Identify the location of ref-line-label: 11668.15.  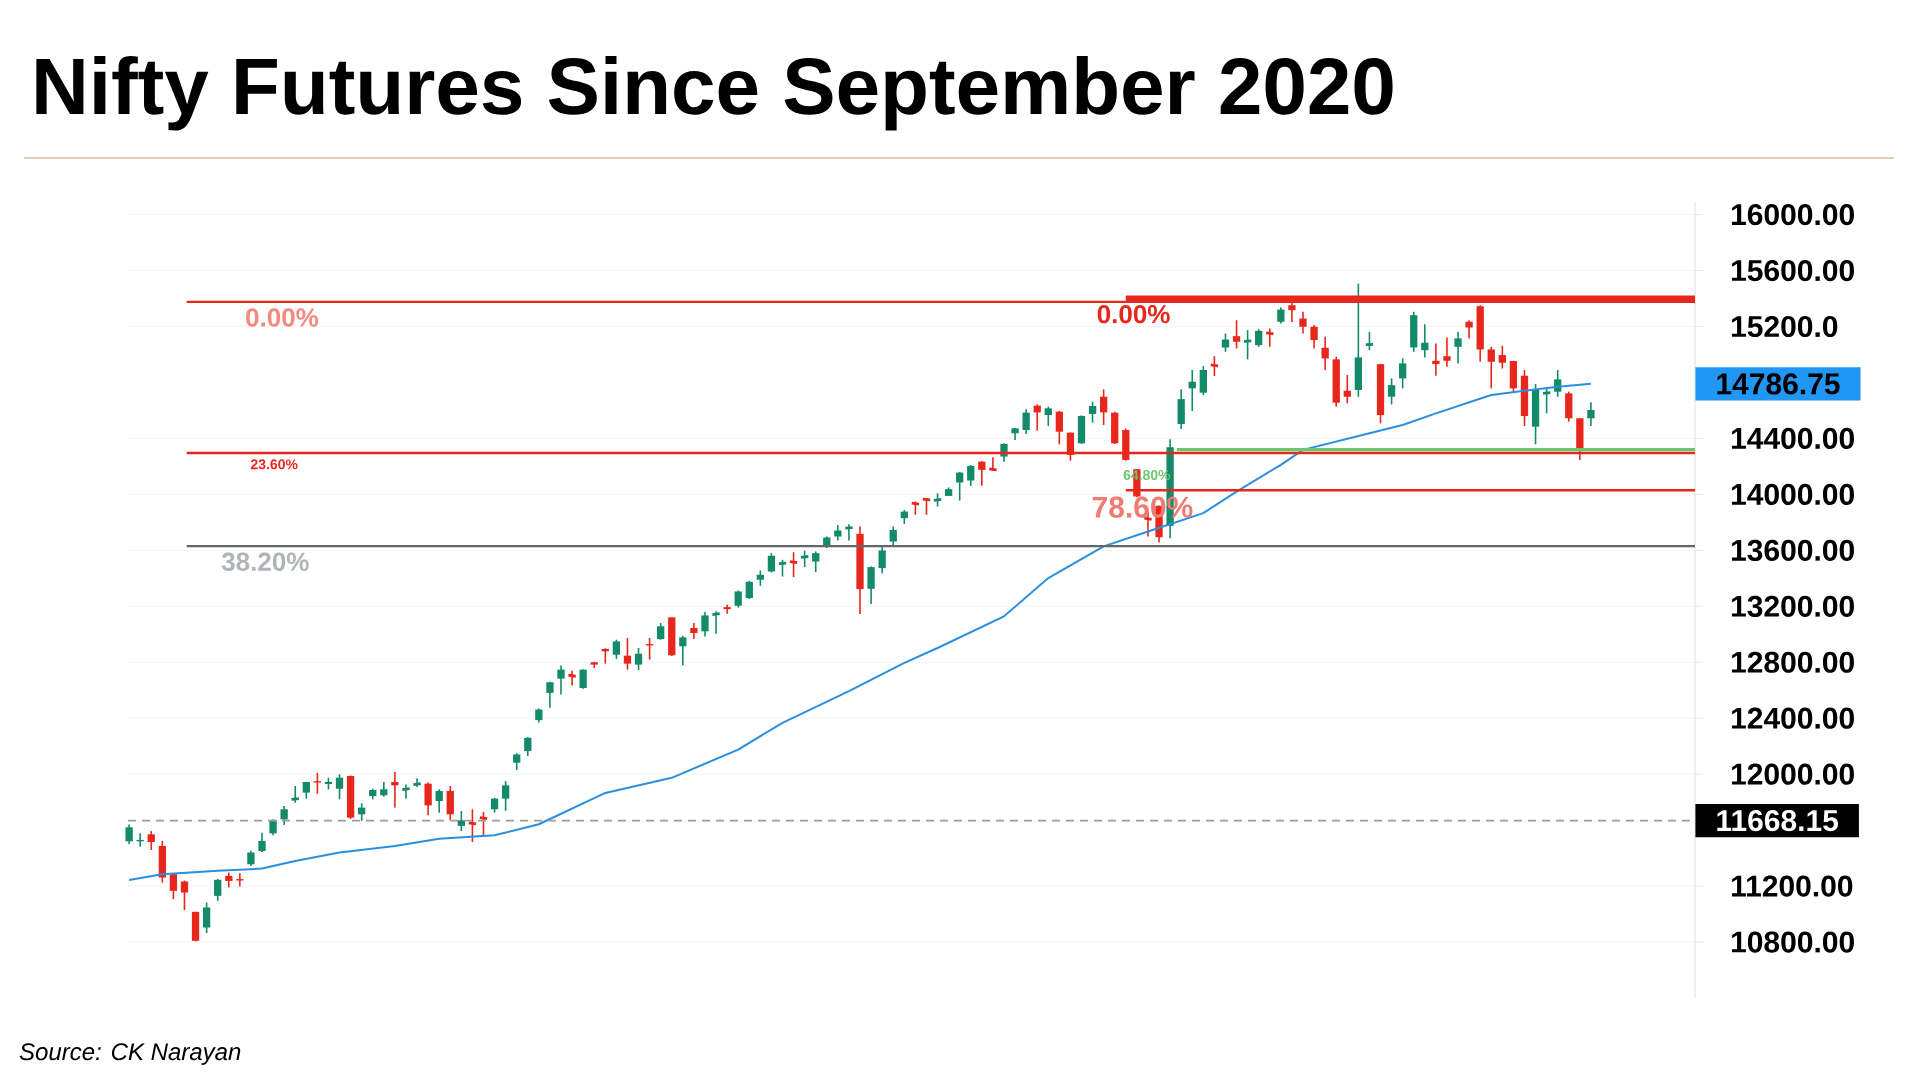
(1778, 820).